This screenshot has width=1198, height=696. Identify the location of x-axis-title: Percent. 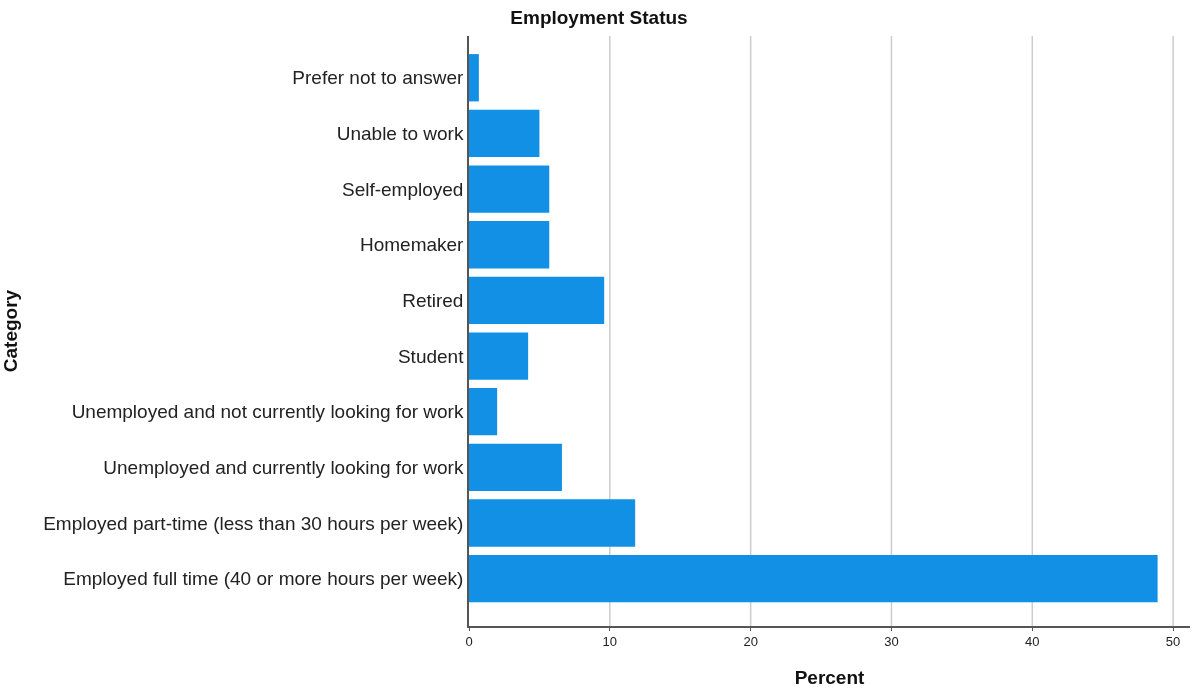
(830, 677).